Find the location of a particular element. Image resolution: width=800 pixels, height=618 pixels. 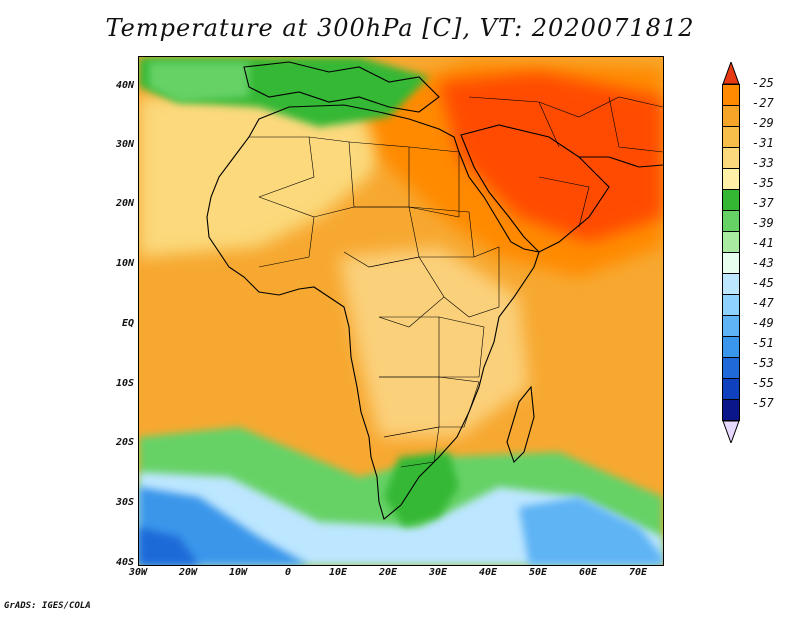

colorbar-label: -31 is located at coordinates (763, 143).